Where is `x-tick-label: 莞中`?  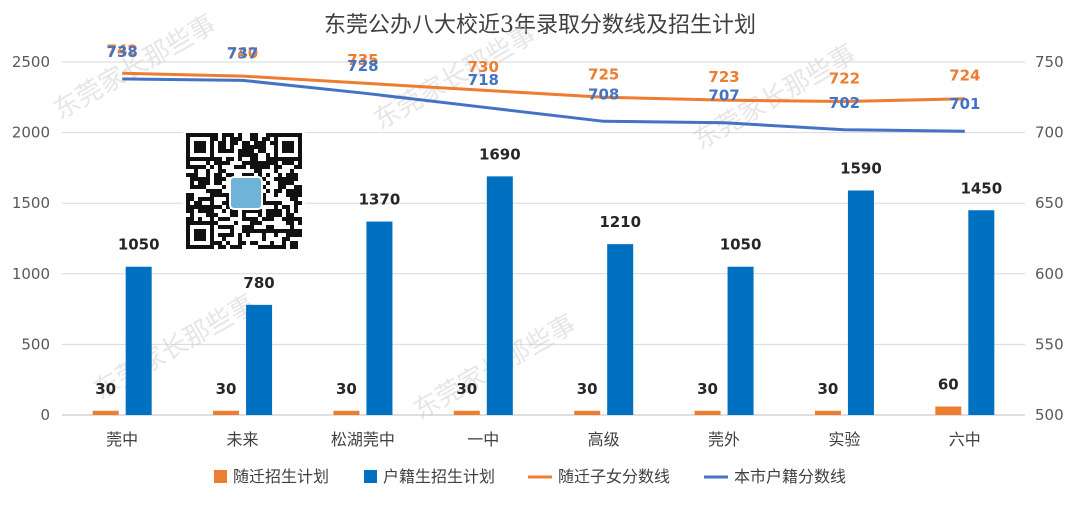
x-tick-label: 莞中 is located at coordinates (122, 439).